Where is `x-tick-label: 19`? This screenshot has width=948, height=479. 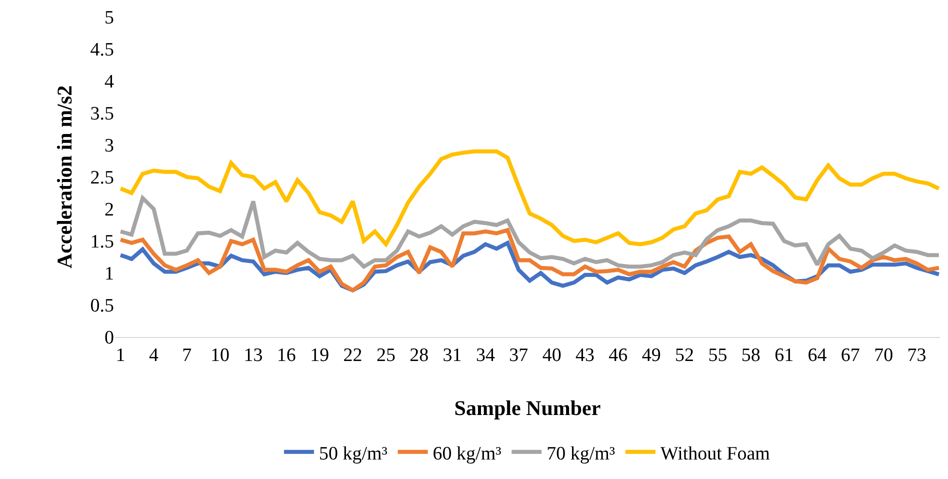 x-tick-label: 19 is located at coordinates (320, 355).